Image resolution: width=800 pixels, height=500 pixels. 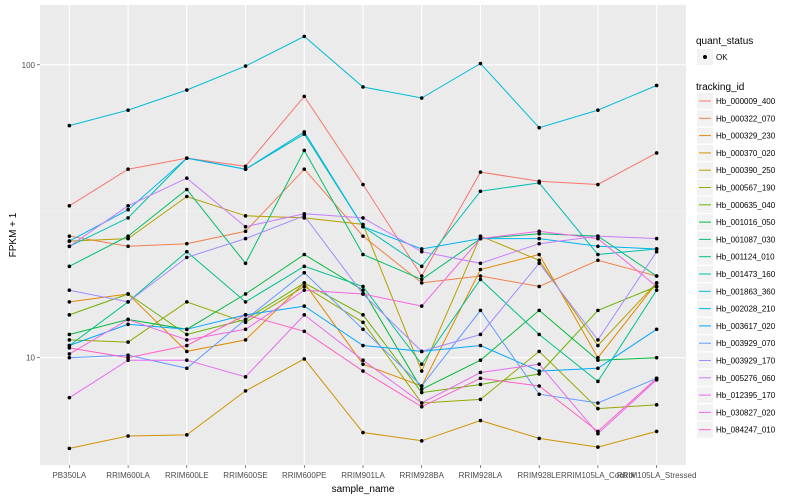 What do you see at coordinates (746, 412) in the screenshot?
I see `legend-series-label: Hb_030827_020` at bounding box center [746, 412].